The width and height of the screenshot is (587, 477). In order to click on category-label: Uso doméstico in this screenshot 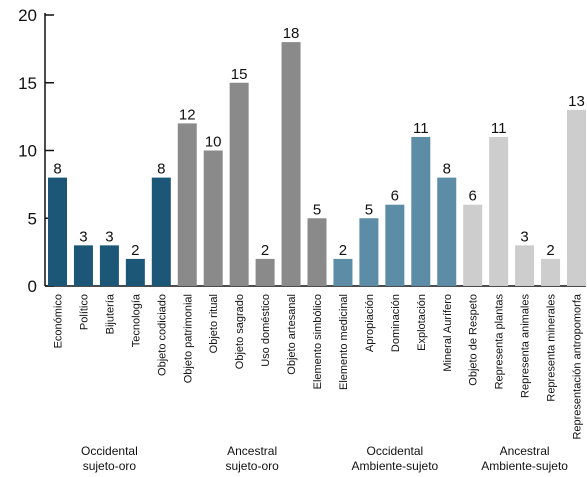, I will do `click(266, 330)`.